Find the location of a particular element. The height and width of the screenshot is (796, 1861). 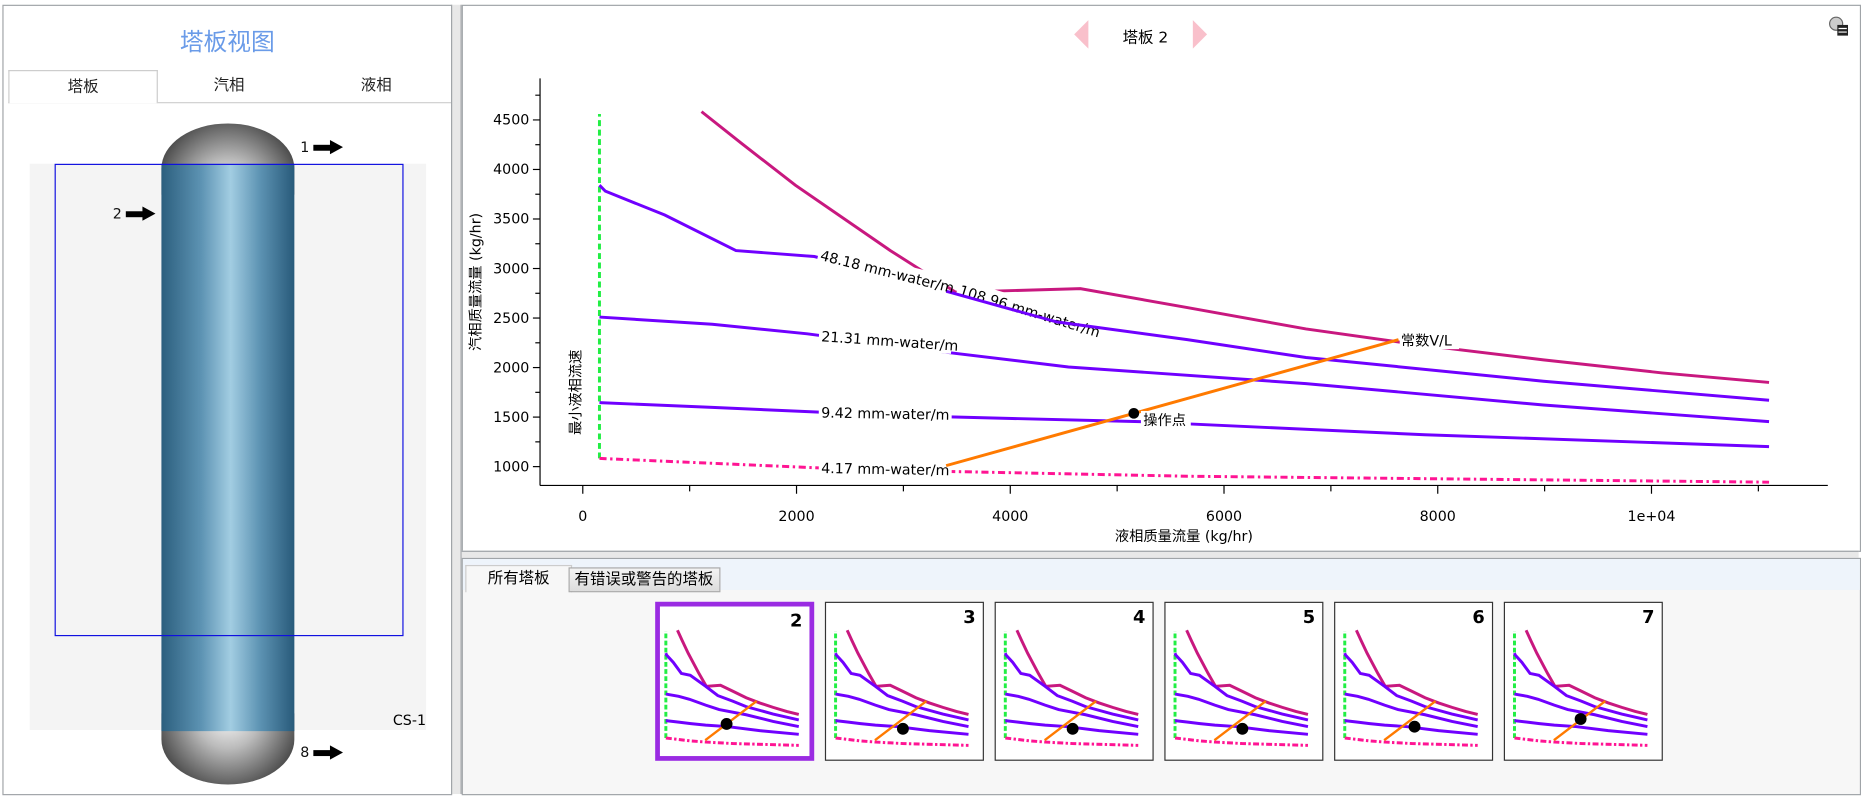

tab-all-trays: 所有塔板 is located at coordinates (519, 578).